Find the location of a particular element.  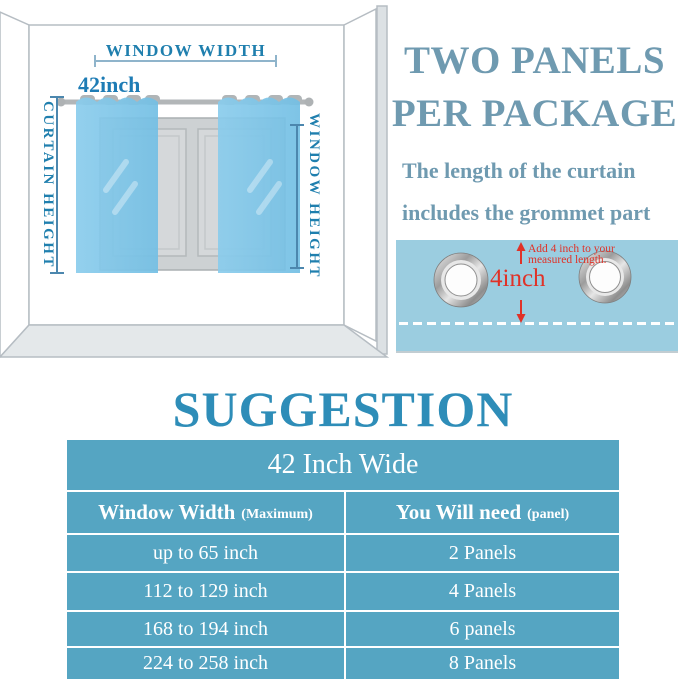

window-width-label: WINDOW WIDTH is located at coordinates (186, 50).